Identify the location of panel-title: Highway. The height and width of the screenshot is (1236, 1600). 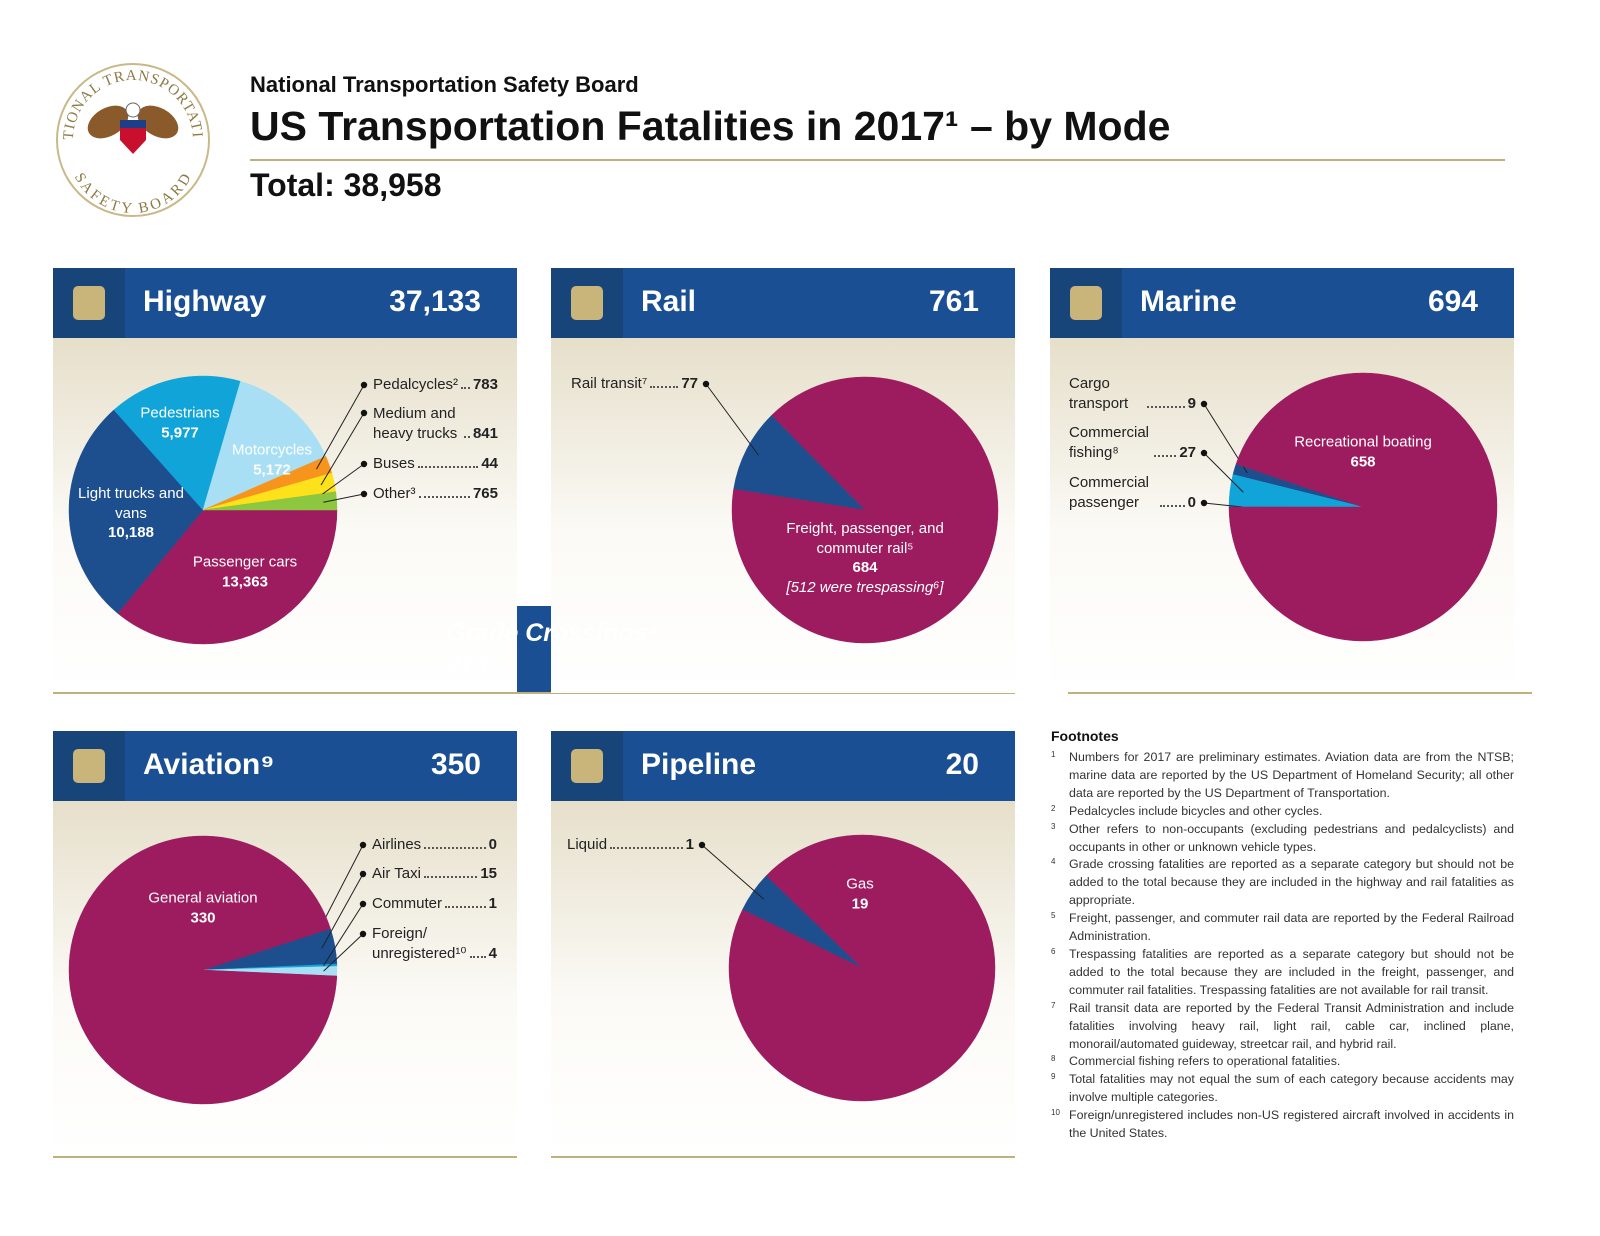
(205, 301).